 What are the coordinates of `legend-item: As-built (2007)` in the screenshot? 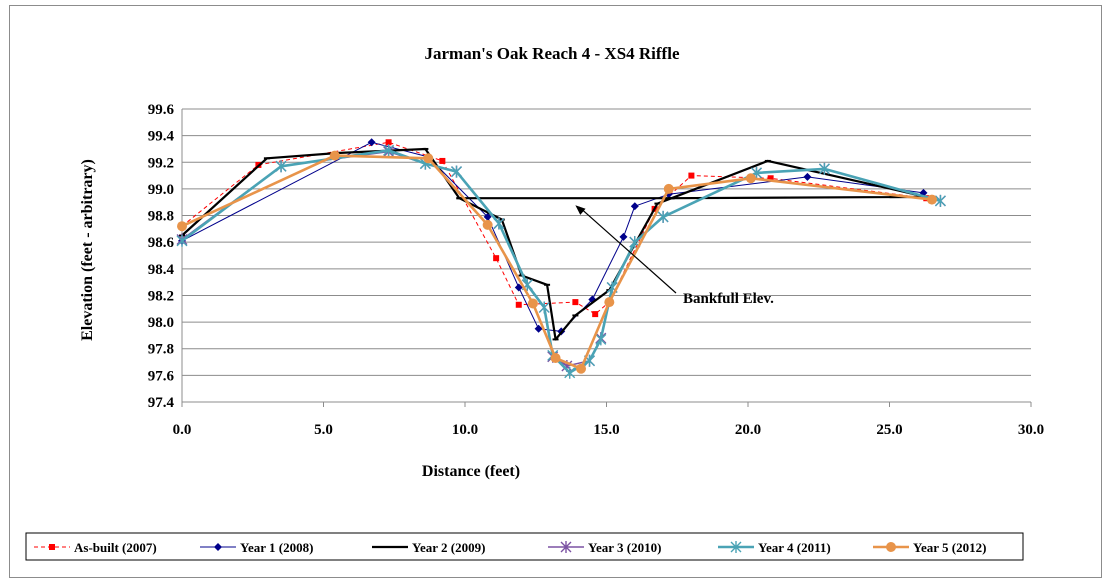 It's located at (95, 547).